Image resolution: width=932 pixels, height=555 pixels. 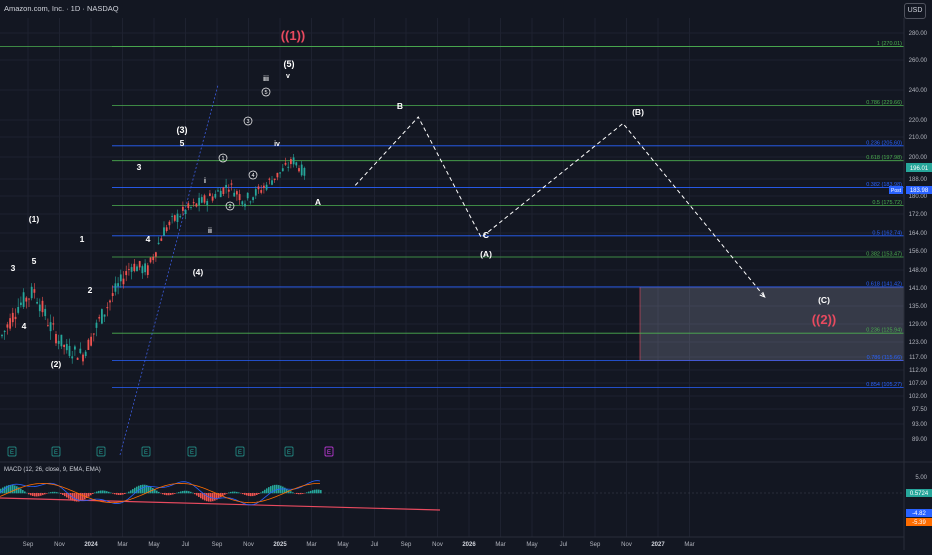 What do you see at coordinates (90, 290) in the screenshot?
I see `wave-label: 2` at bounding box center [90, 290].